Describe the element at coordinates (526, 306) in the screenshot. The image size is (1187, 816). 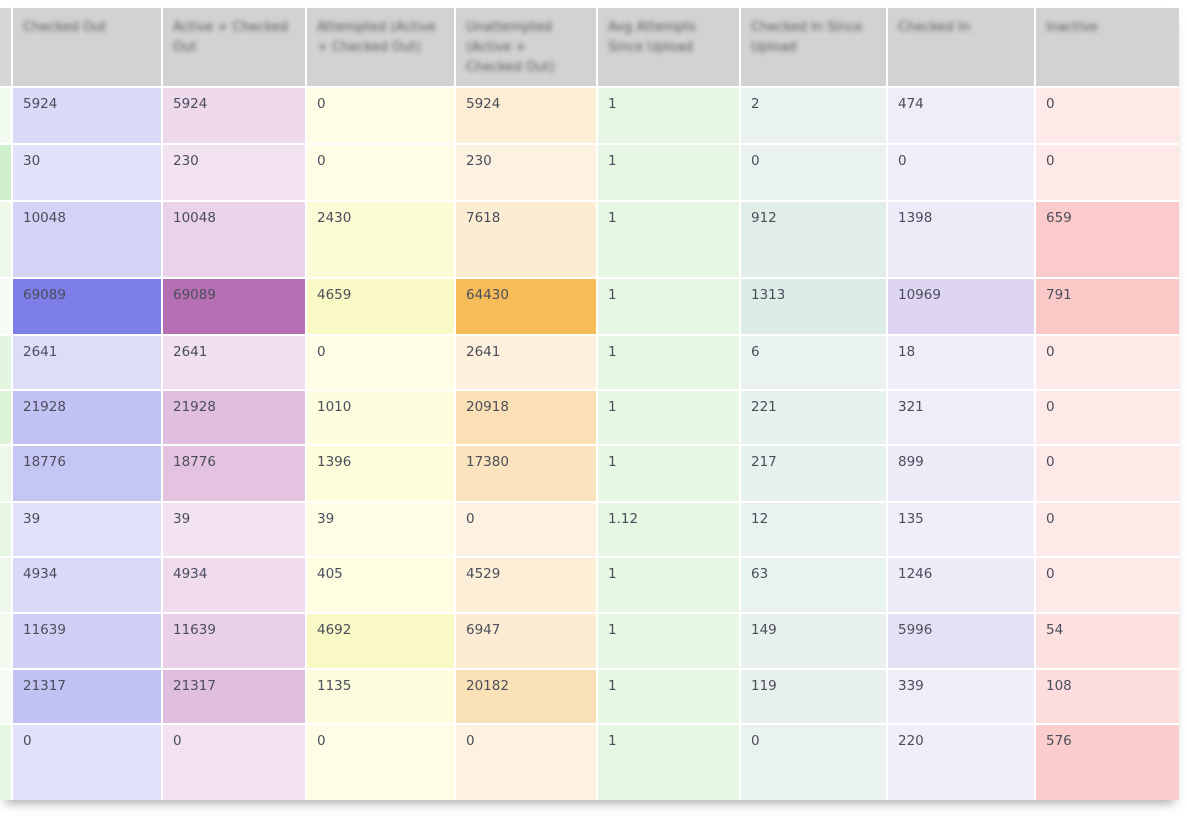
I see `cell-r3-c3: 64430` at that location.